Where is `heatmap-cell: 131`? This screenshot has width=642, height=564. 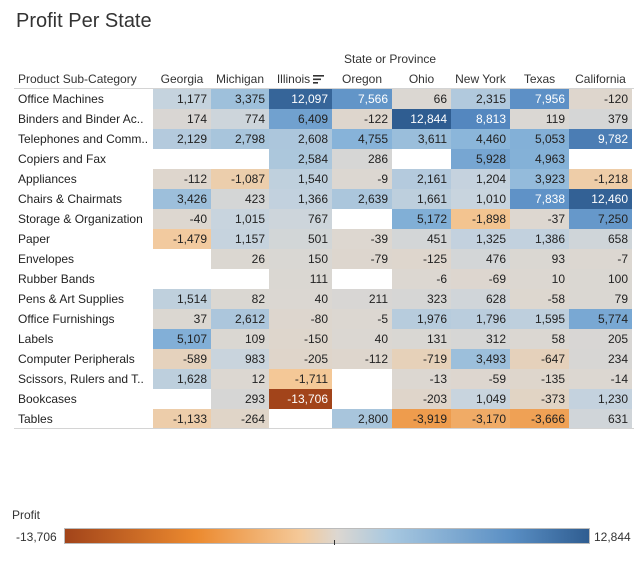
heatmap-cell: 131 is located at coordinates (421, 339).